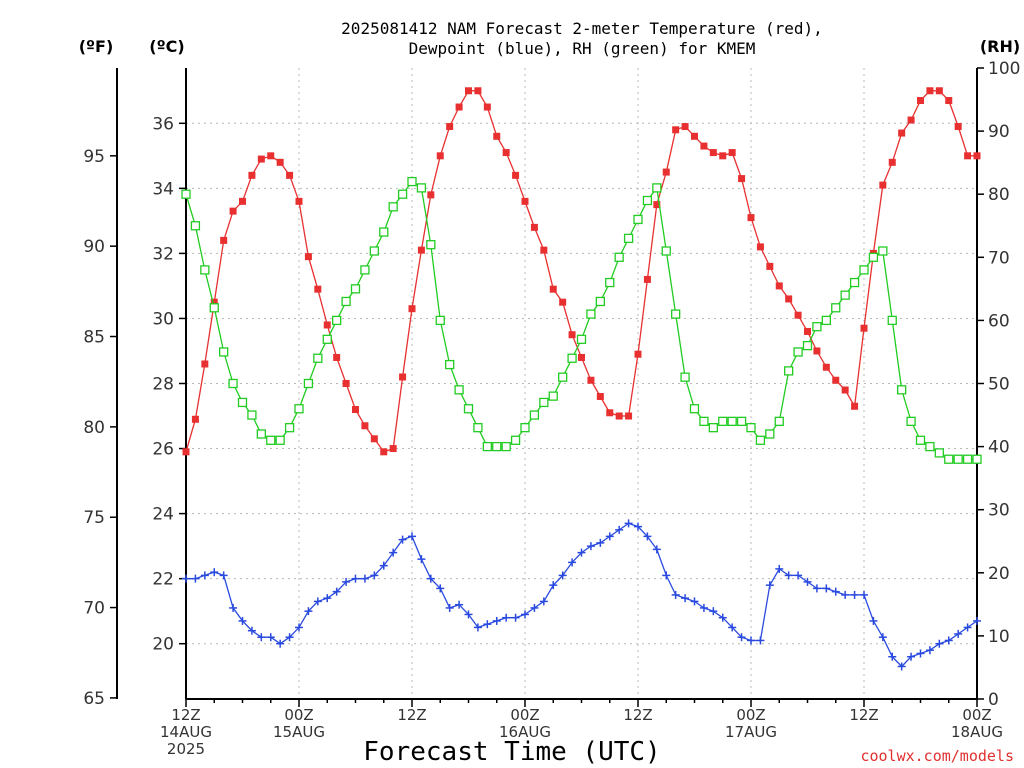 The height and width of the screenshot is (768, 1024). What do you see at coordinates (1000, 46) in the screenshot?
I see `unit-label-rh: (RH)` at bounding box center [1000, 46].